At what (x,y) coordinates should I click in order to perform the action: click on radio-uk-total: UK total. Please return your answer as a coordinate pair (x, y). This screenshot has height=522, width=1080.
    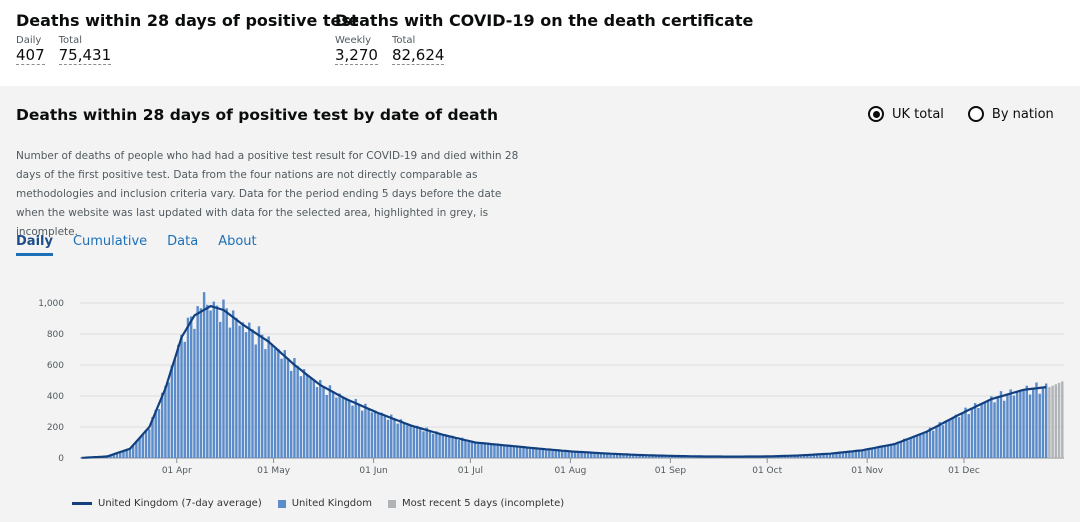
    Looking at the image, I should click on (906, 114).